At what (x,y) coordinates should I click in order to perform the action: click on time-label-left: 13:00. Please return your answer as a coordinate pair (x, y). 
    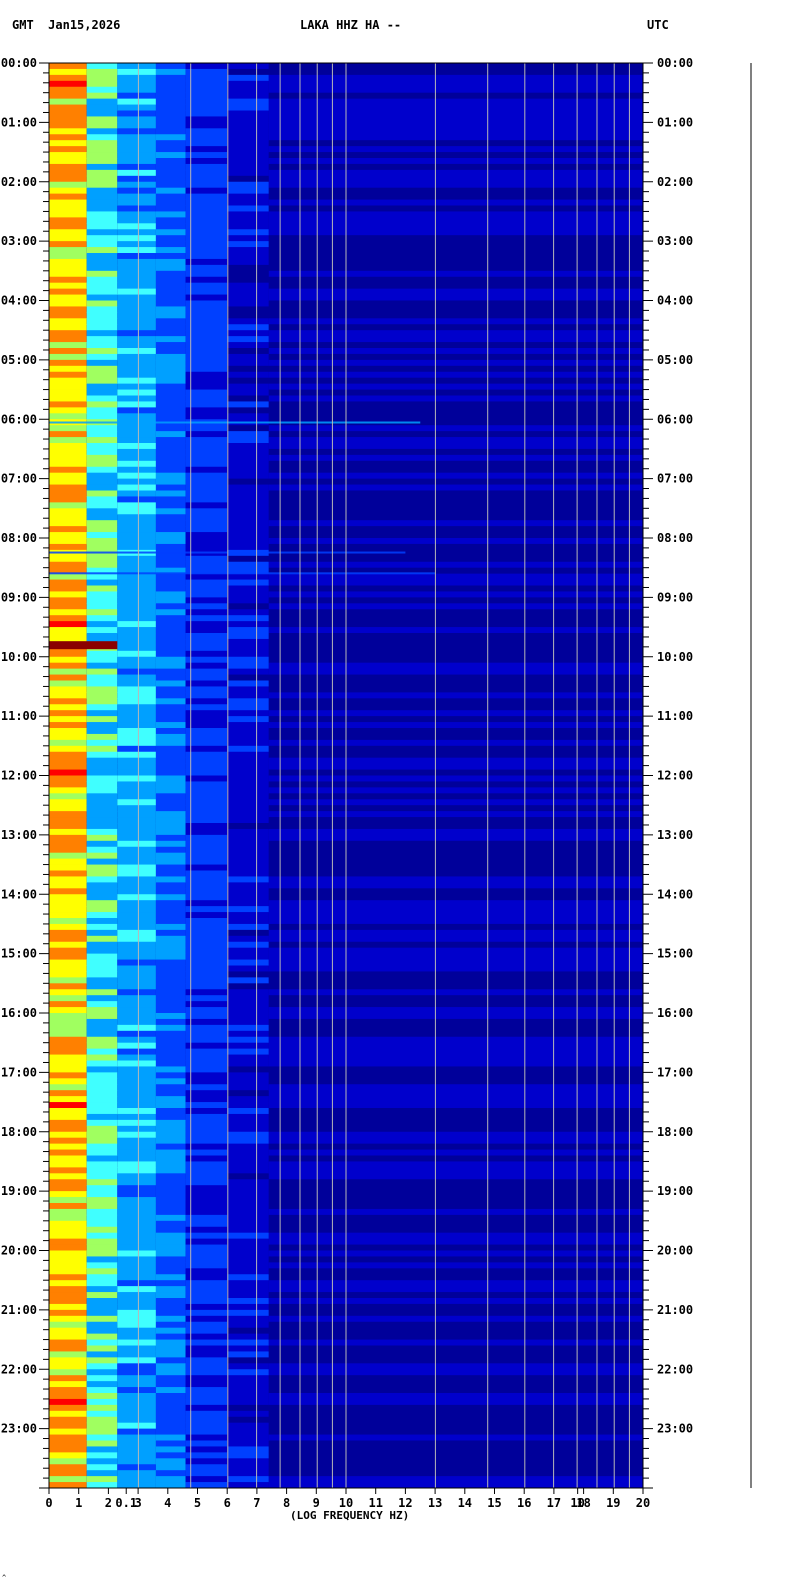
    Looking at the image, I should click on (19, 835).